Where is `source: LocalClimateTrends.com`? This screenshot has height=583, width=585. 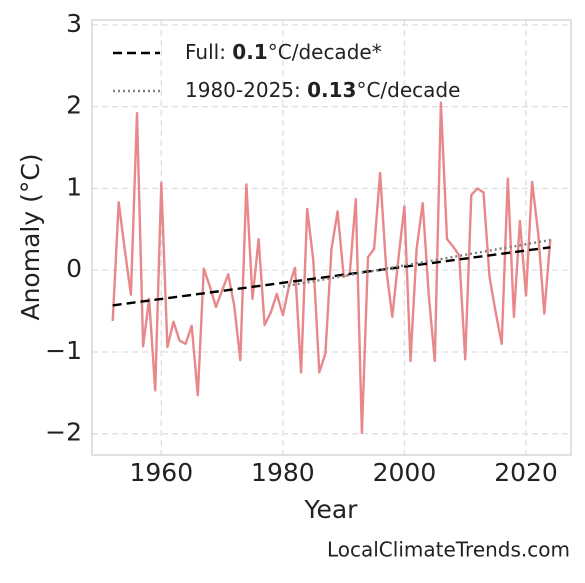 source: LocalClimateTrends.com is located at coordinates (448, 550).